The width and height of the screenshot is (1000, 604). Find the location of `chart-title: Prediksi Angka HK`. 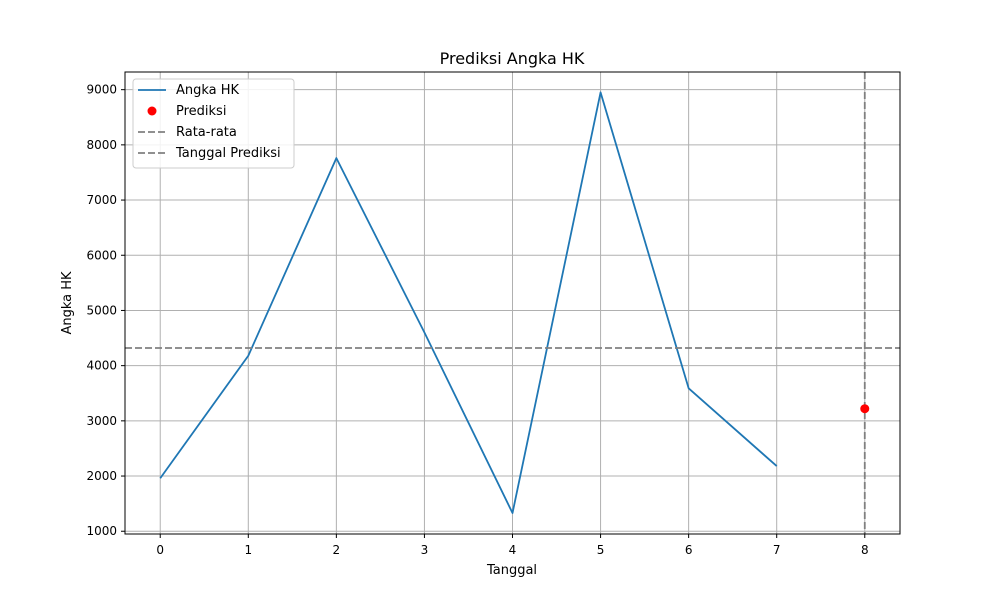

chart-title: Prediksi Angka HK is located at coordinates (512, 58).